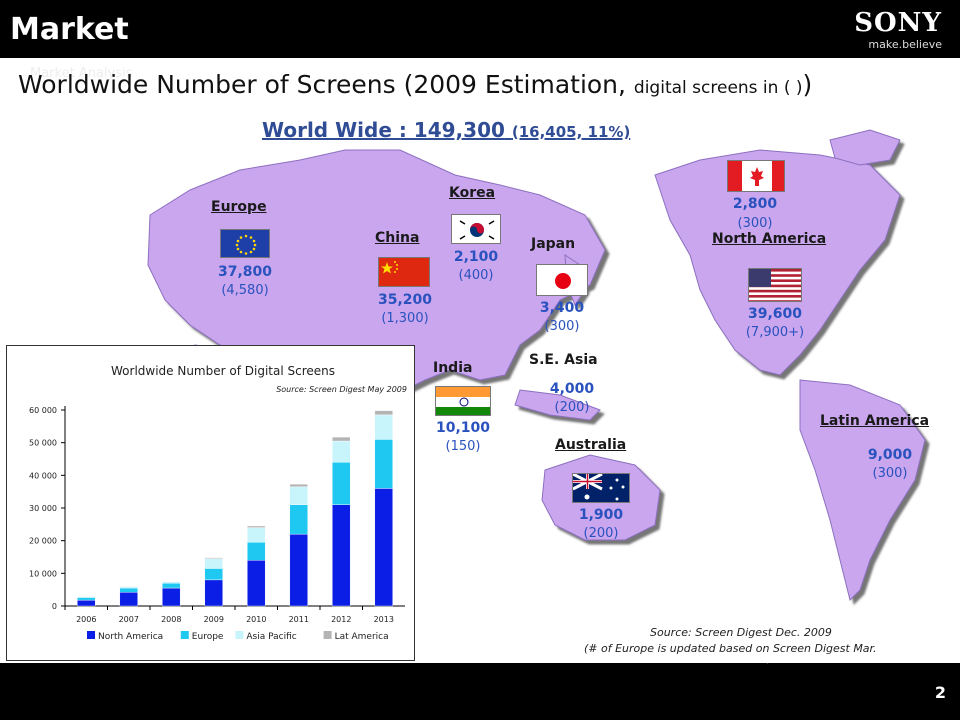 The image size is (960, 720). What do you see at coordinates (223, 371) in the screenshot?
I see `chart-title: Worldwide Number of Digital Screens` at bounding box center [223, 371].